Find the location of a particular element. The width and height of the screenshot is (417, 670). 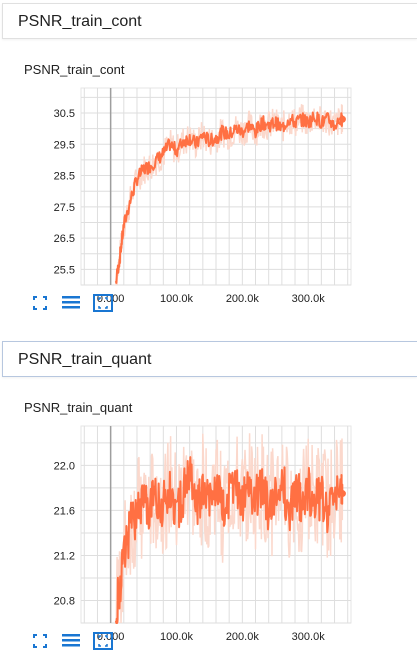

section-title: PSNR_train_cont is located at coordinates (80, 22).